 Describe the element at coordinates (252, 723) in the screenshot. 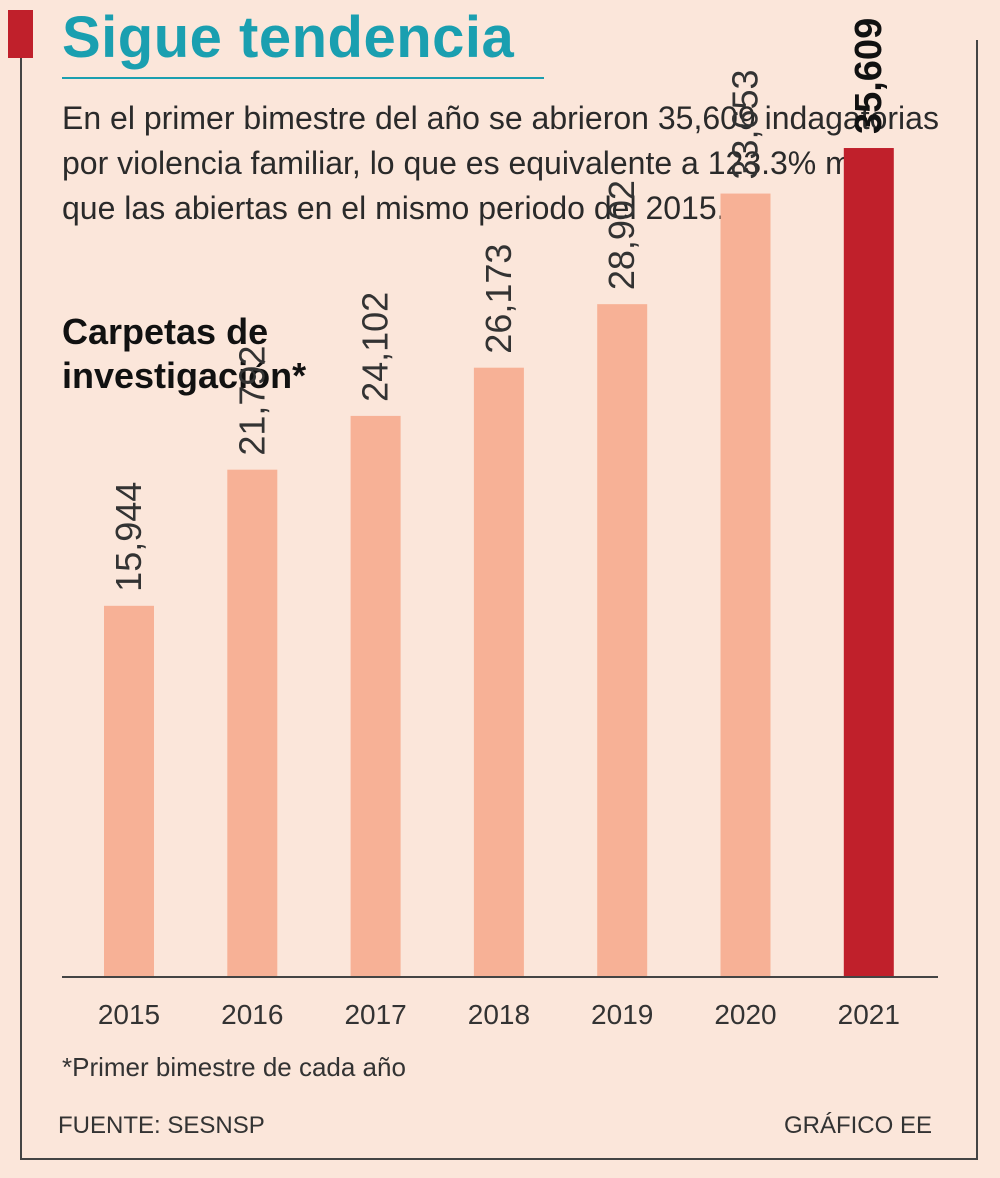

I see `bar-2016` at that location.